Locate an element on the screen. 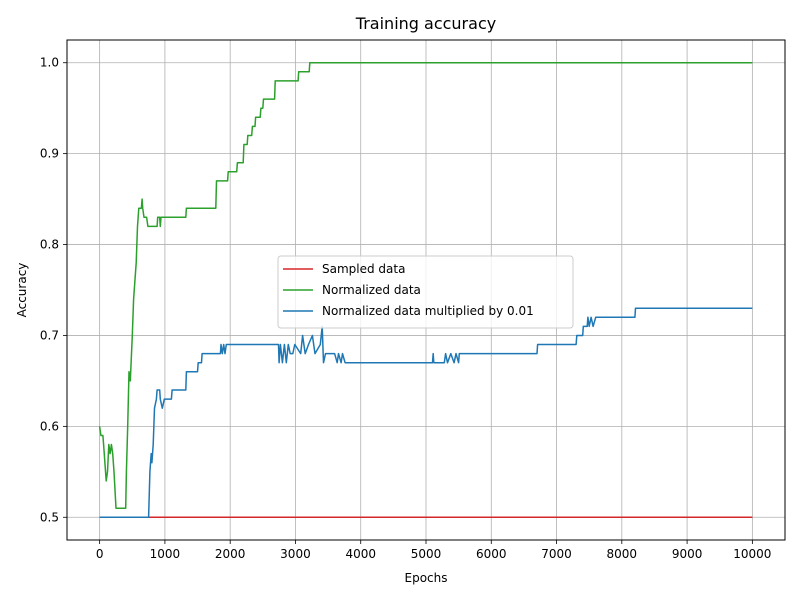 This screenshot has width=800, height=600. x-tick-label: 10000 is located at coordinates (752, 554).